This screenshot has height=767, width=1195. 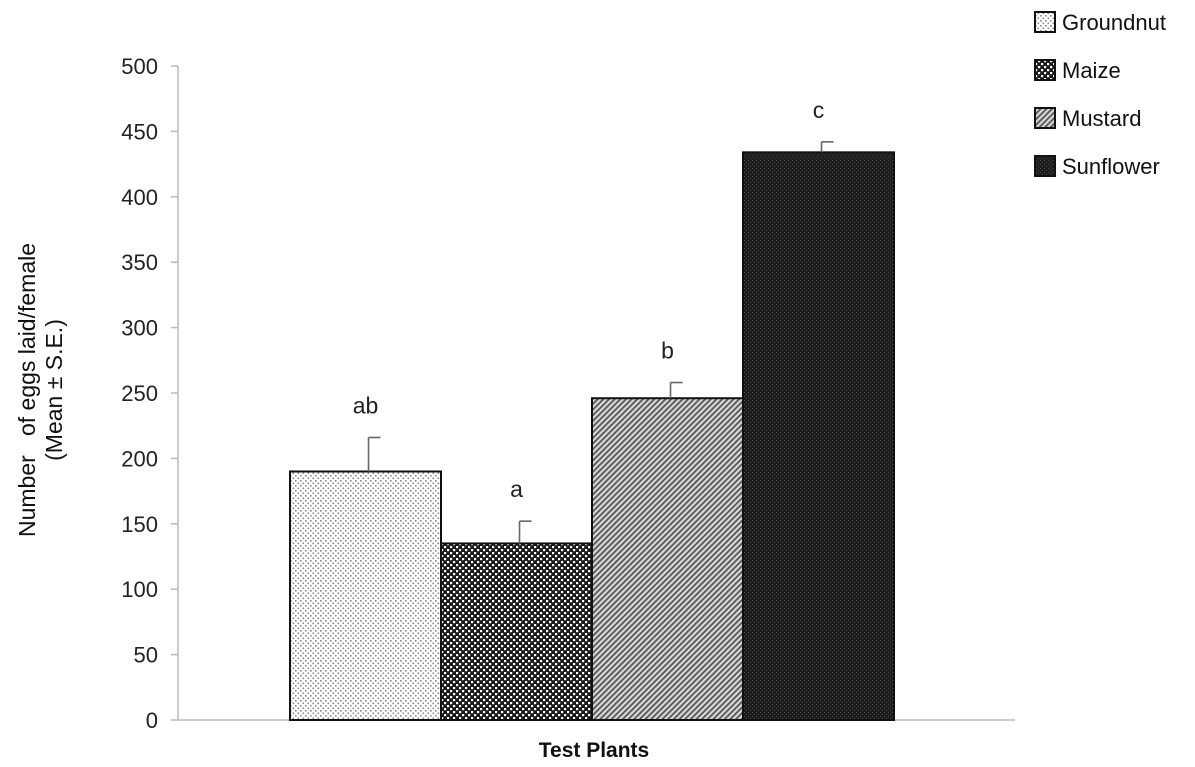 What do you see at coordinates (139, 524) in the screenshot?
I see `y-tick-label: 150` at bounding box center [139, 524].